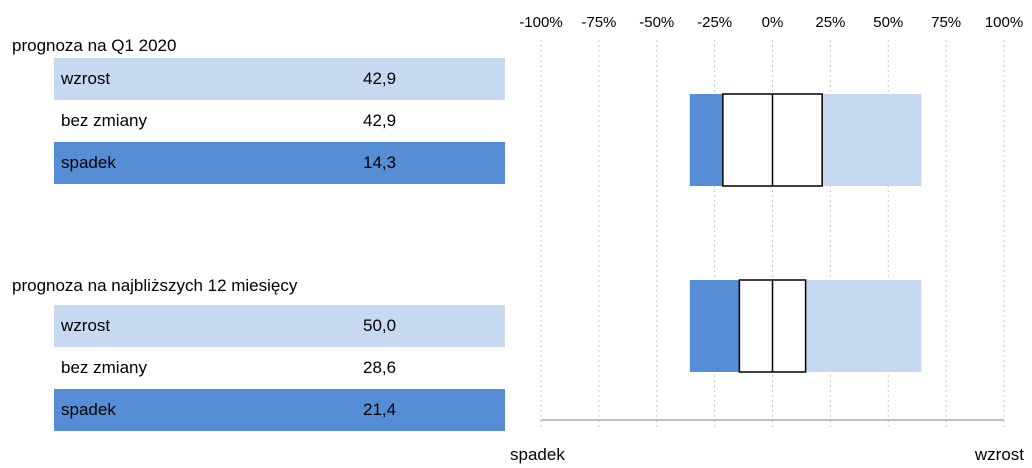  What do you see at coordinates (279, 79) in the screenshot?
I see `table-row: wzrost 42,9` at bounding box center [279, 79].